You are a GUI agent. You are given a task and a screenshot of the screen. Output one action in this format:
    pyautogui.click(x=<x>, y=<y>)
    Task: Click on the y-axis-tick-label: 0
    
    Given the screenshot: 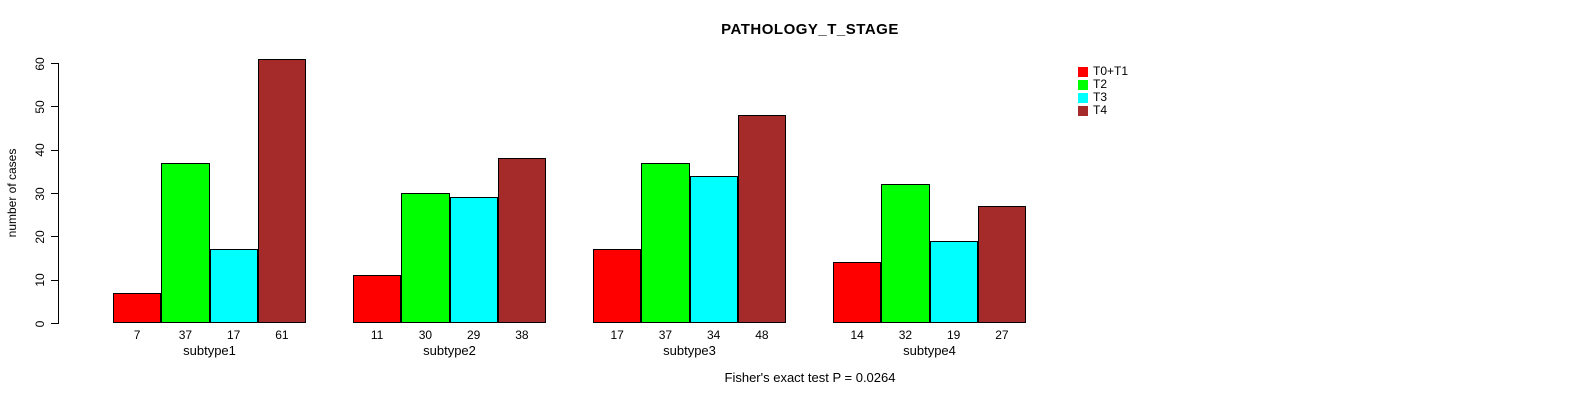 What is the action you would take?
    pyautogui.click(x=40, y=323)
    